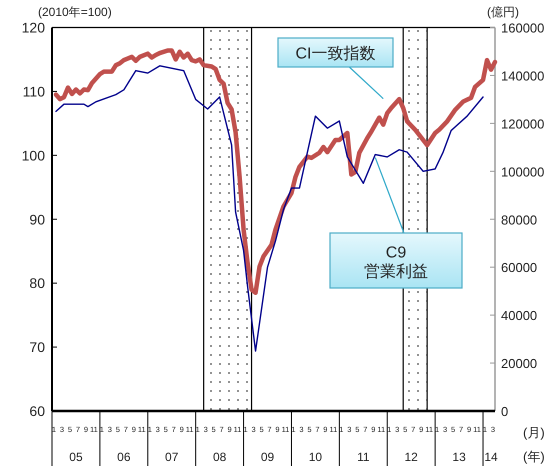 This screenshot has width=550, height=468. I want to click on y2-tick-label: 160000, so click(522, 28).